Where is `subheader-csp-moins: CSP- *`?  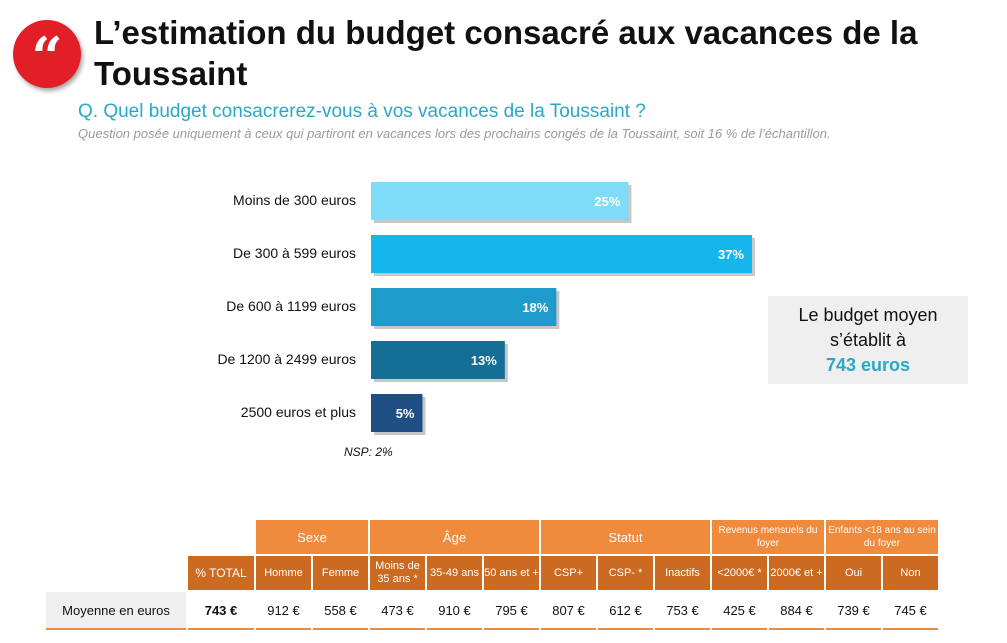
subheader-csp-moins: CSP- * is located at coordinates (625, 573).